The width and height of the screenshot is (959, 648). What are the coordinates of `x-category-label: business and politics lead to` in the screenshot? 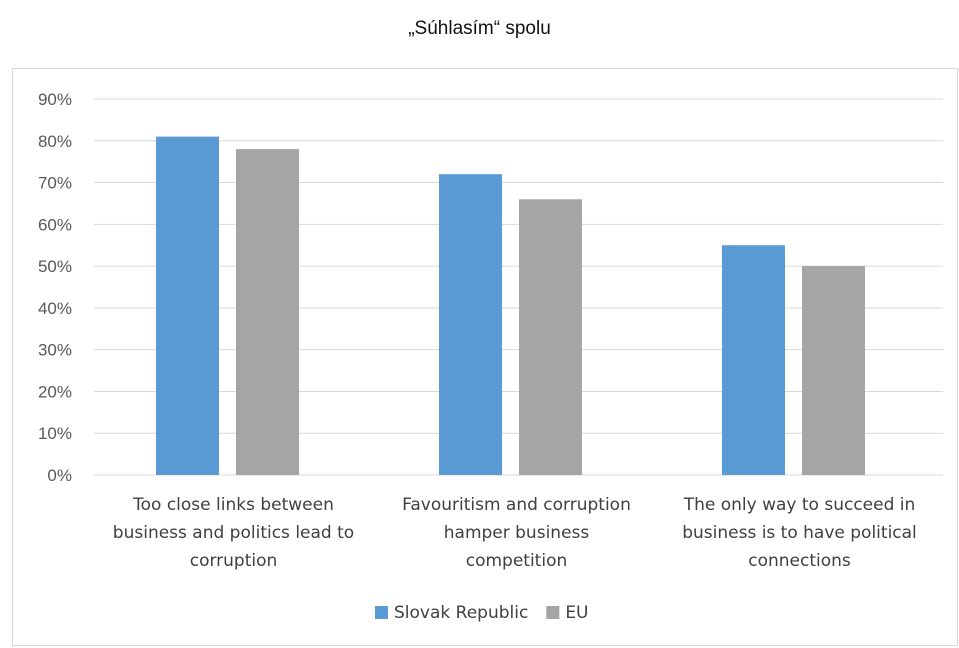 It's located at (233, 533).